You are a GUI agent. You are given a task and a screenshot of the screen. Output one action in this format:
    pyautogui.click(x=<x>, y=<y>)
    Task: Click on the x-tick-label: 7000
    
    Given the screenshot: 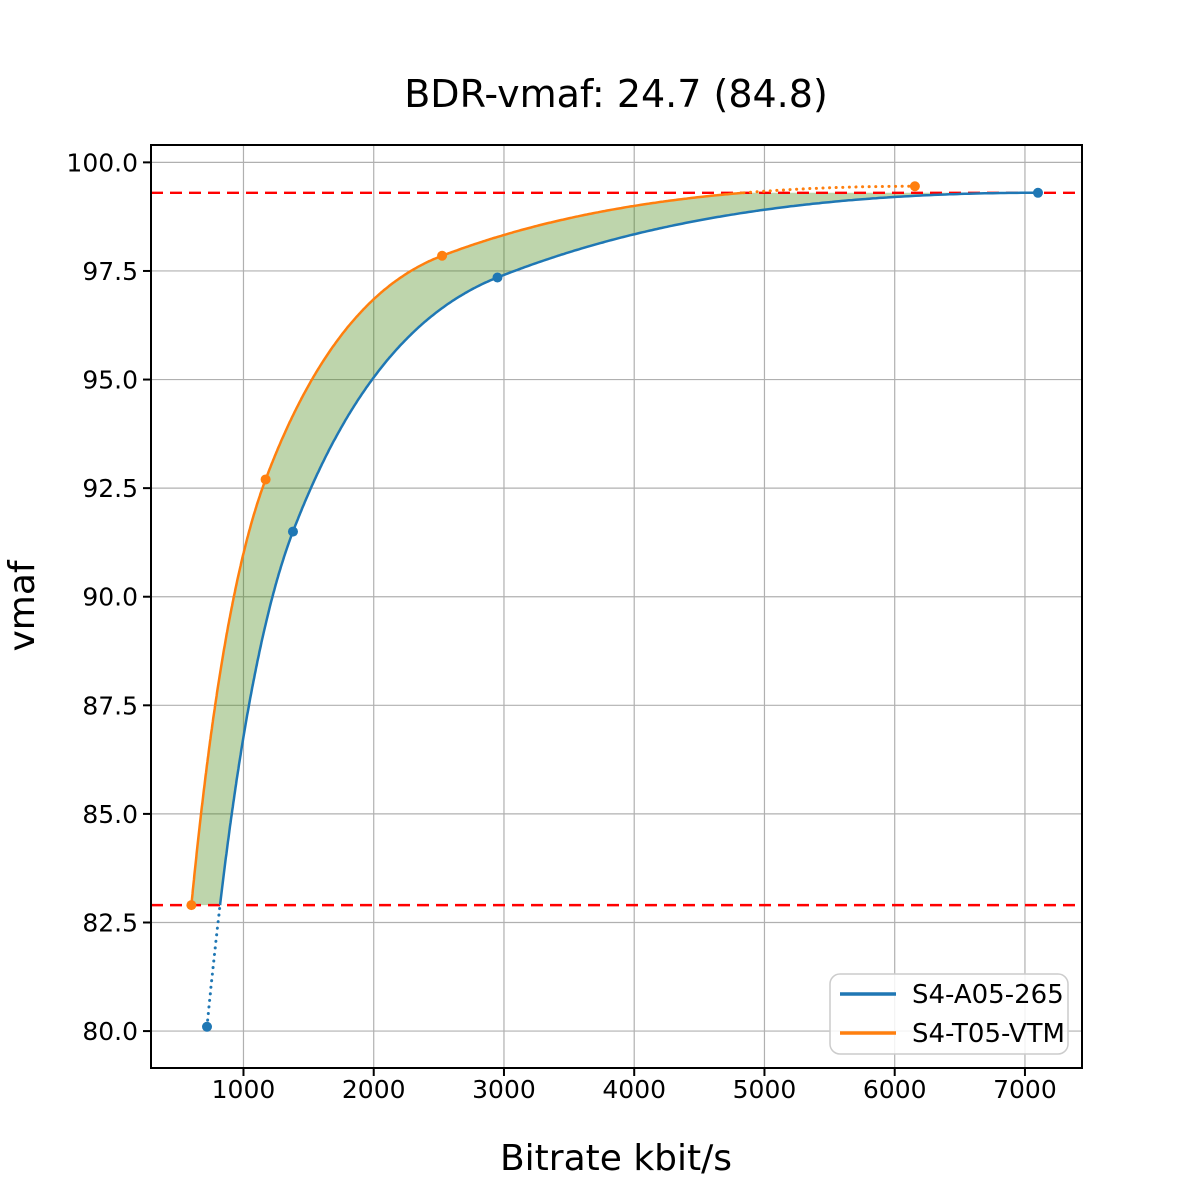 What is the action you would take?
    pyautogui.click(x=1025, y=1089)
    